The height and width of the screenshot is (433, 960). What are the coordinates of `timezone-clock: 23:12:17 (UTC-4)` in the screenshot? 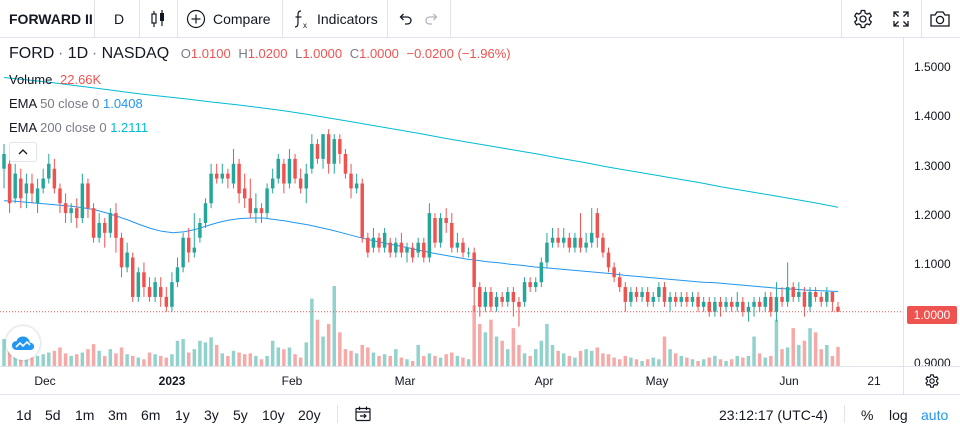 It's located at (773, 415).